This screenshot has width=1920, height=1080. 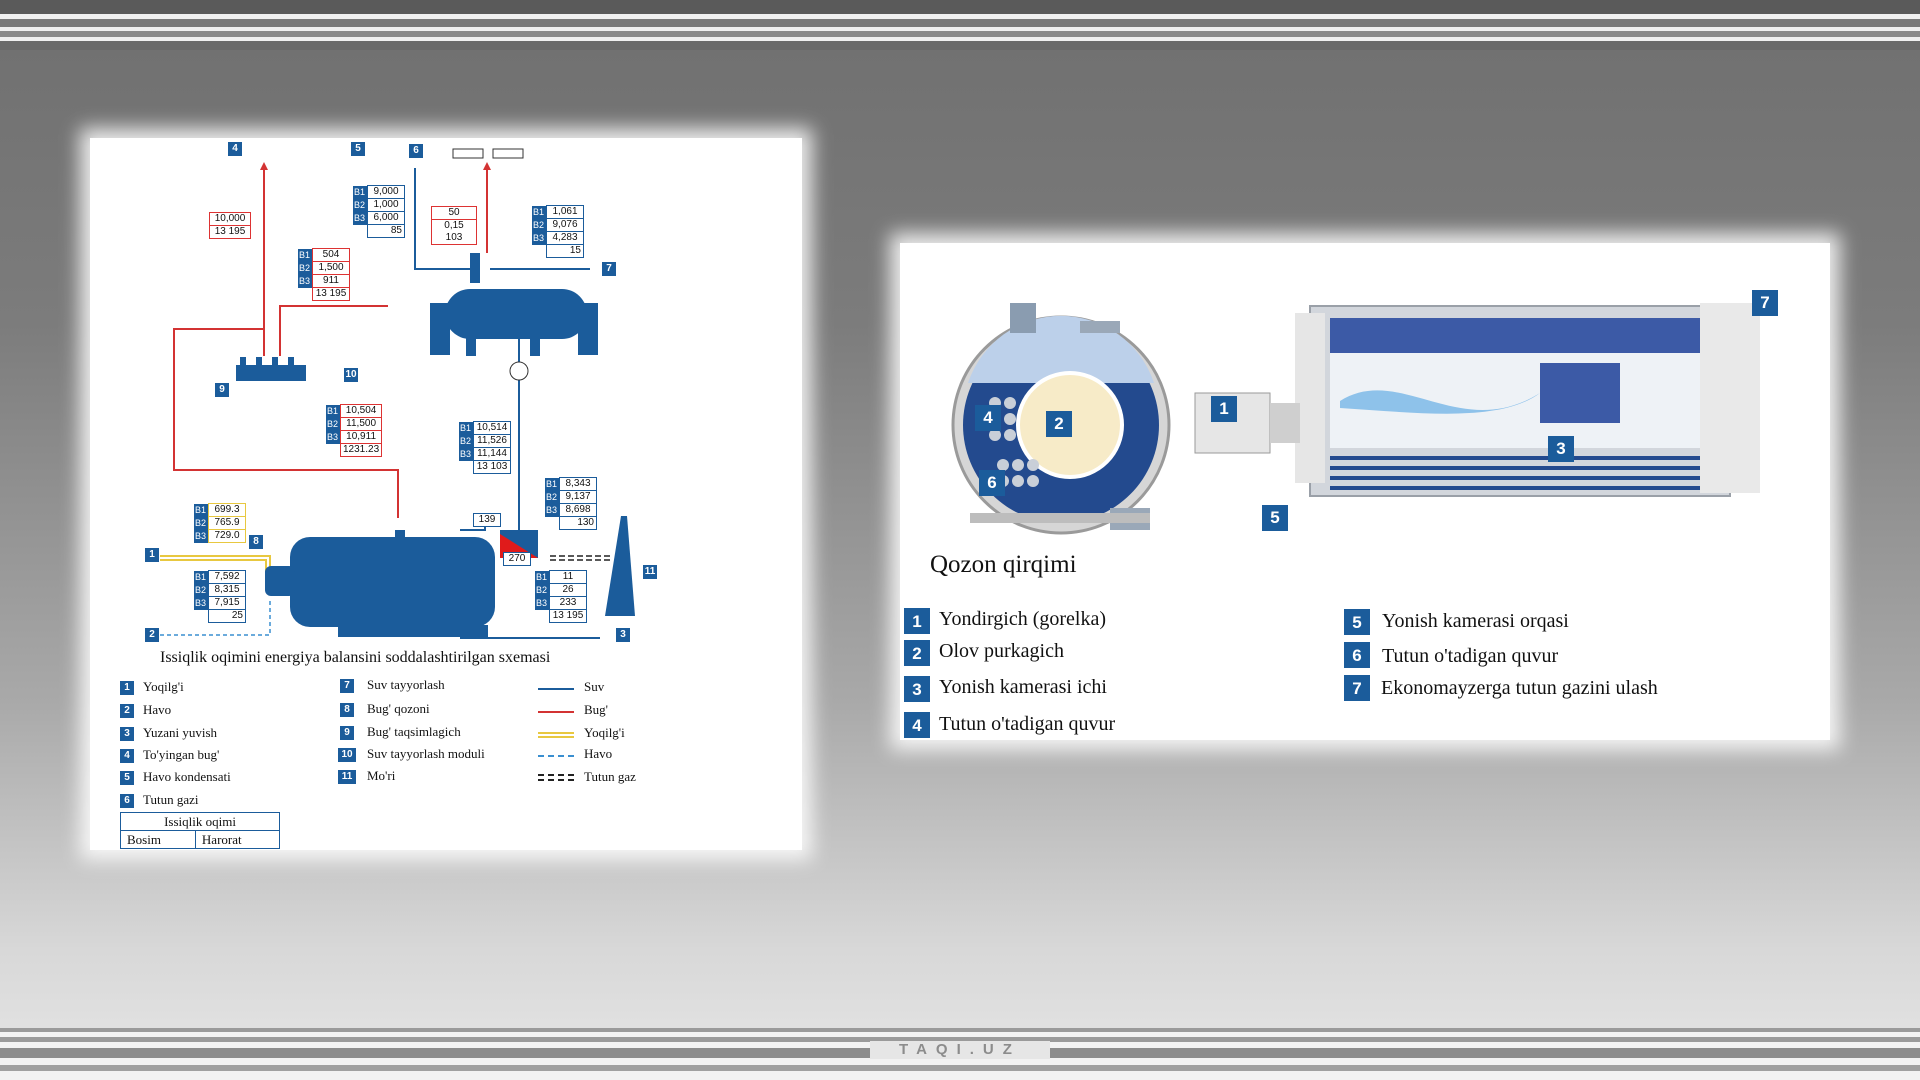 I want to click on heat-flow-table: Issiqlik oqimi Bosim Harorat, so click(x=200, y=830).